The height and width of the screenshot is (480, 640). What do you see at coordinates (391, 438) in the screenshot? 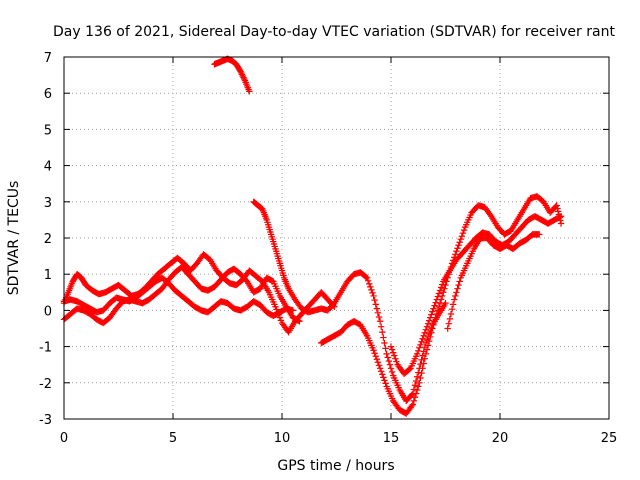
I see `x-tick-label: 15` at bounding box center [391, 438].